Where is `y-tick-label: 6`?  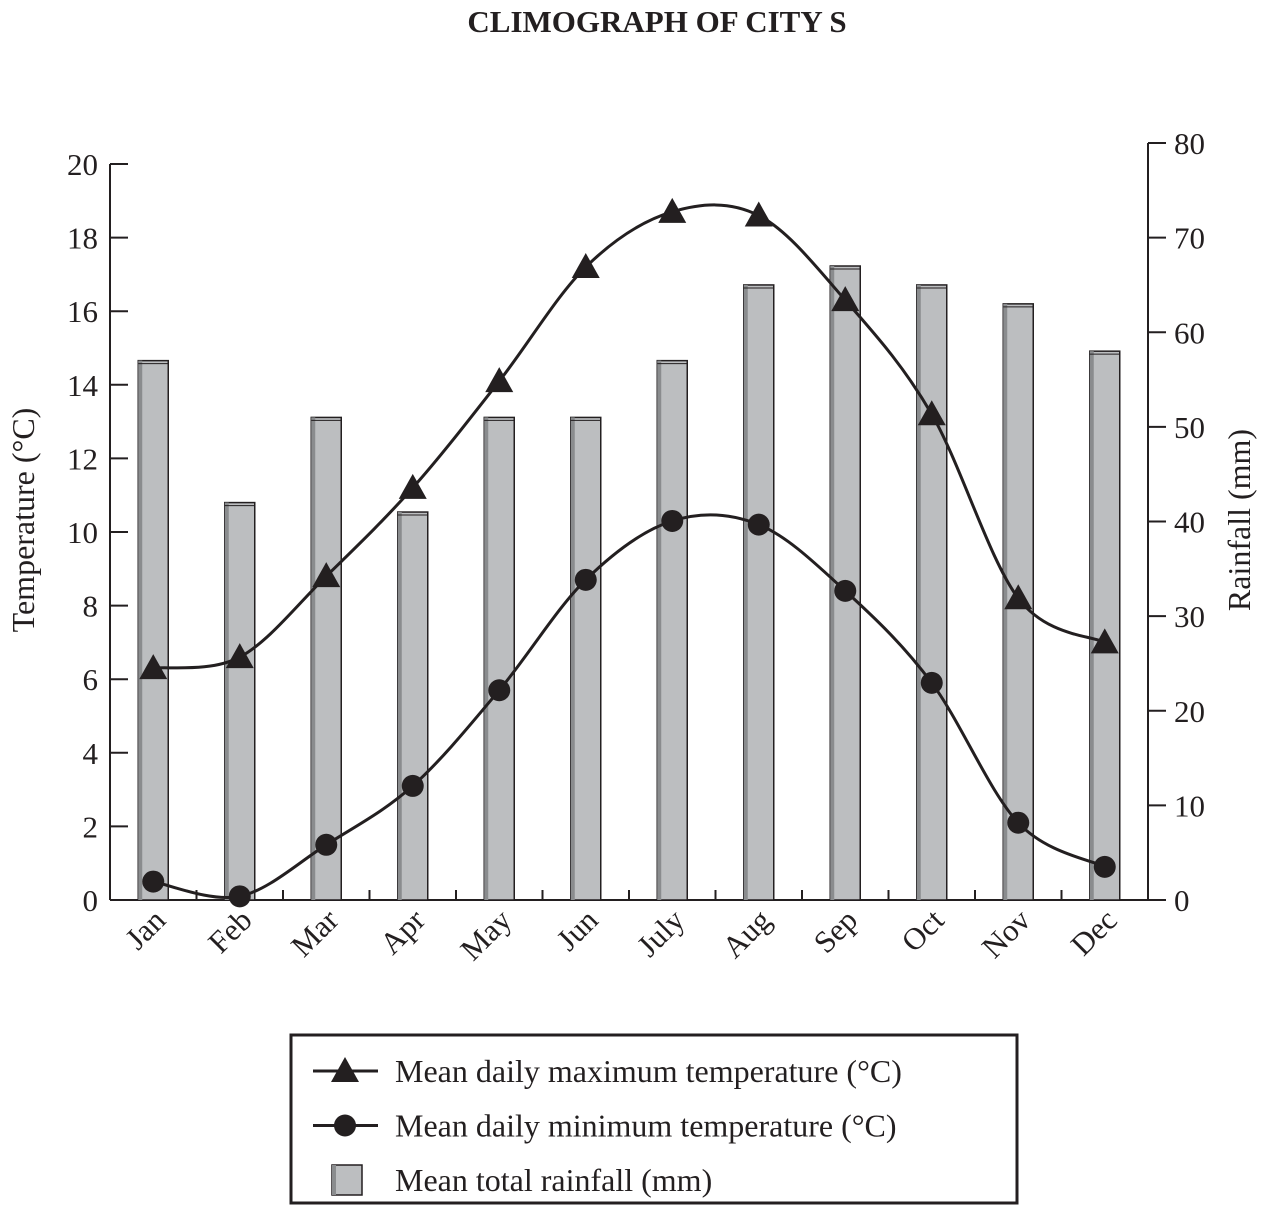
y-tick-label: 6 is located at coordinates (91, 679).